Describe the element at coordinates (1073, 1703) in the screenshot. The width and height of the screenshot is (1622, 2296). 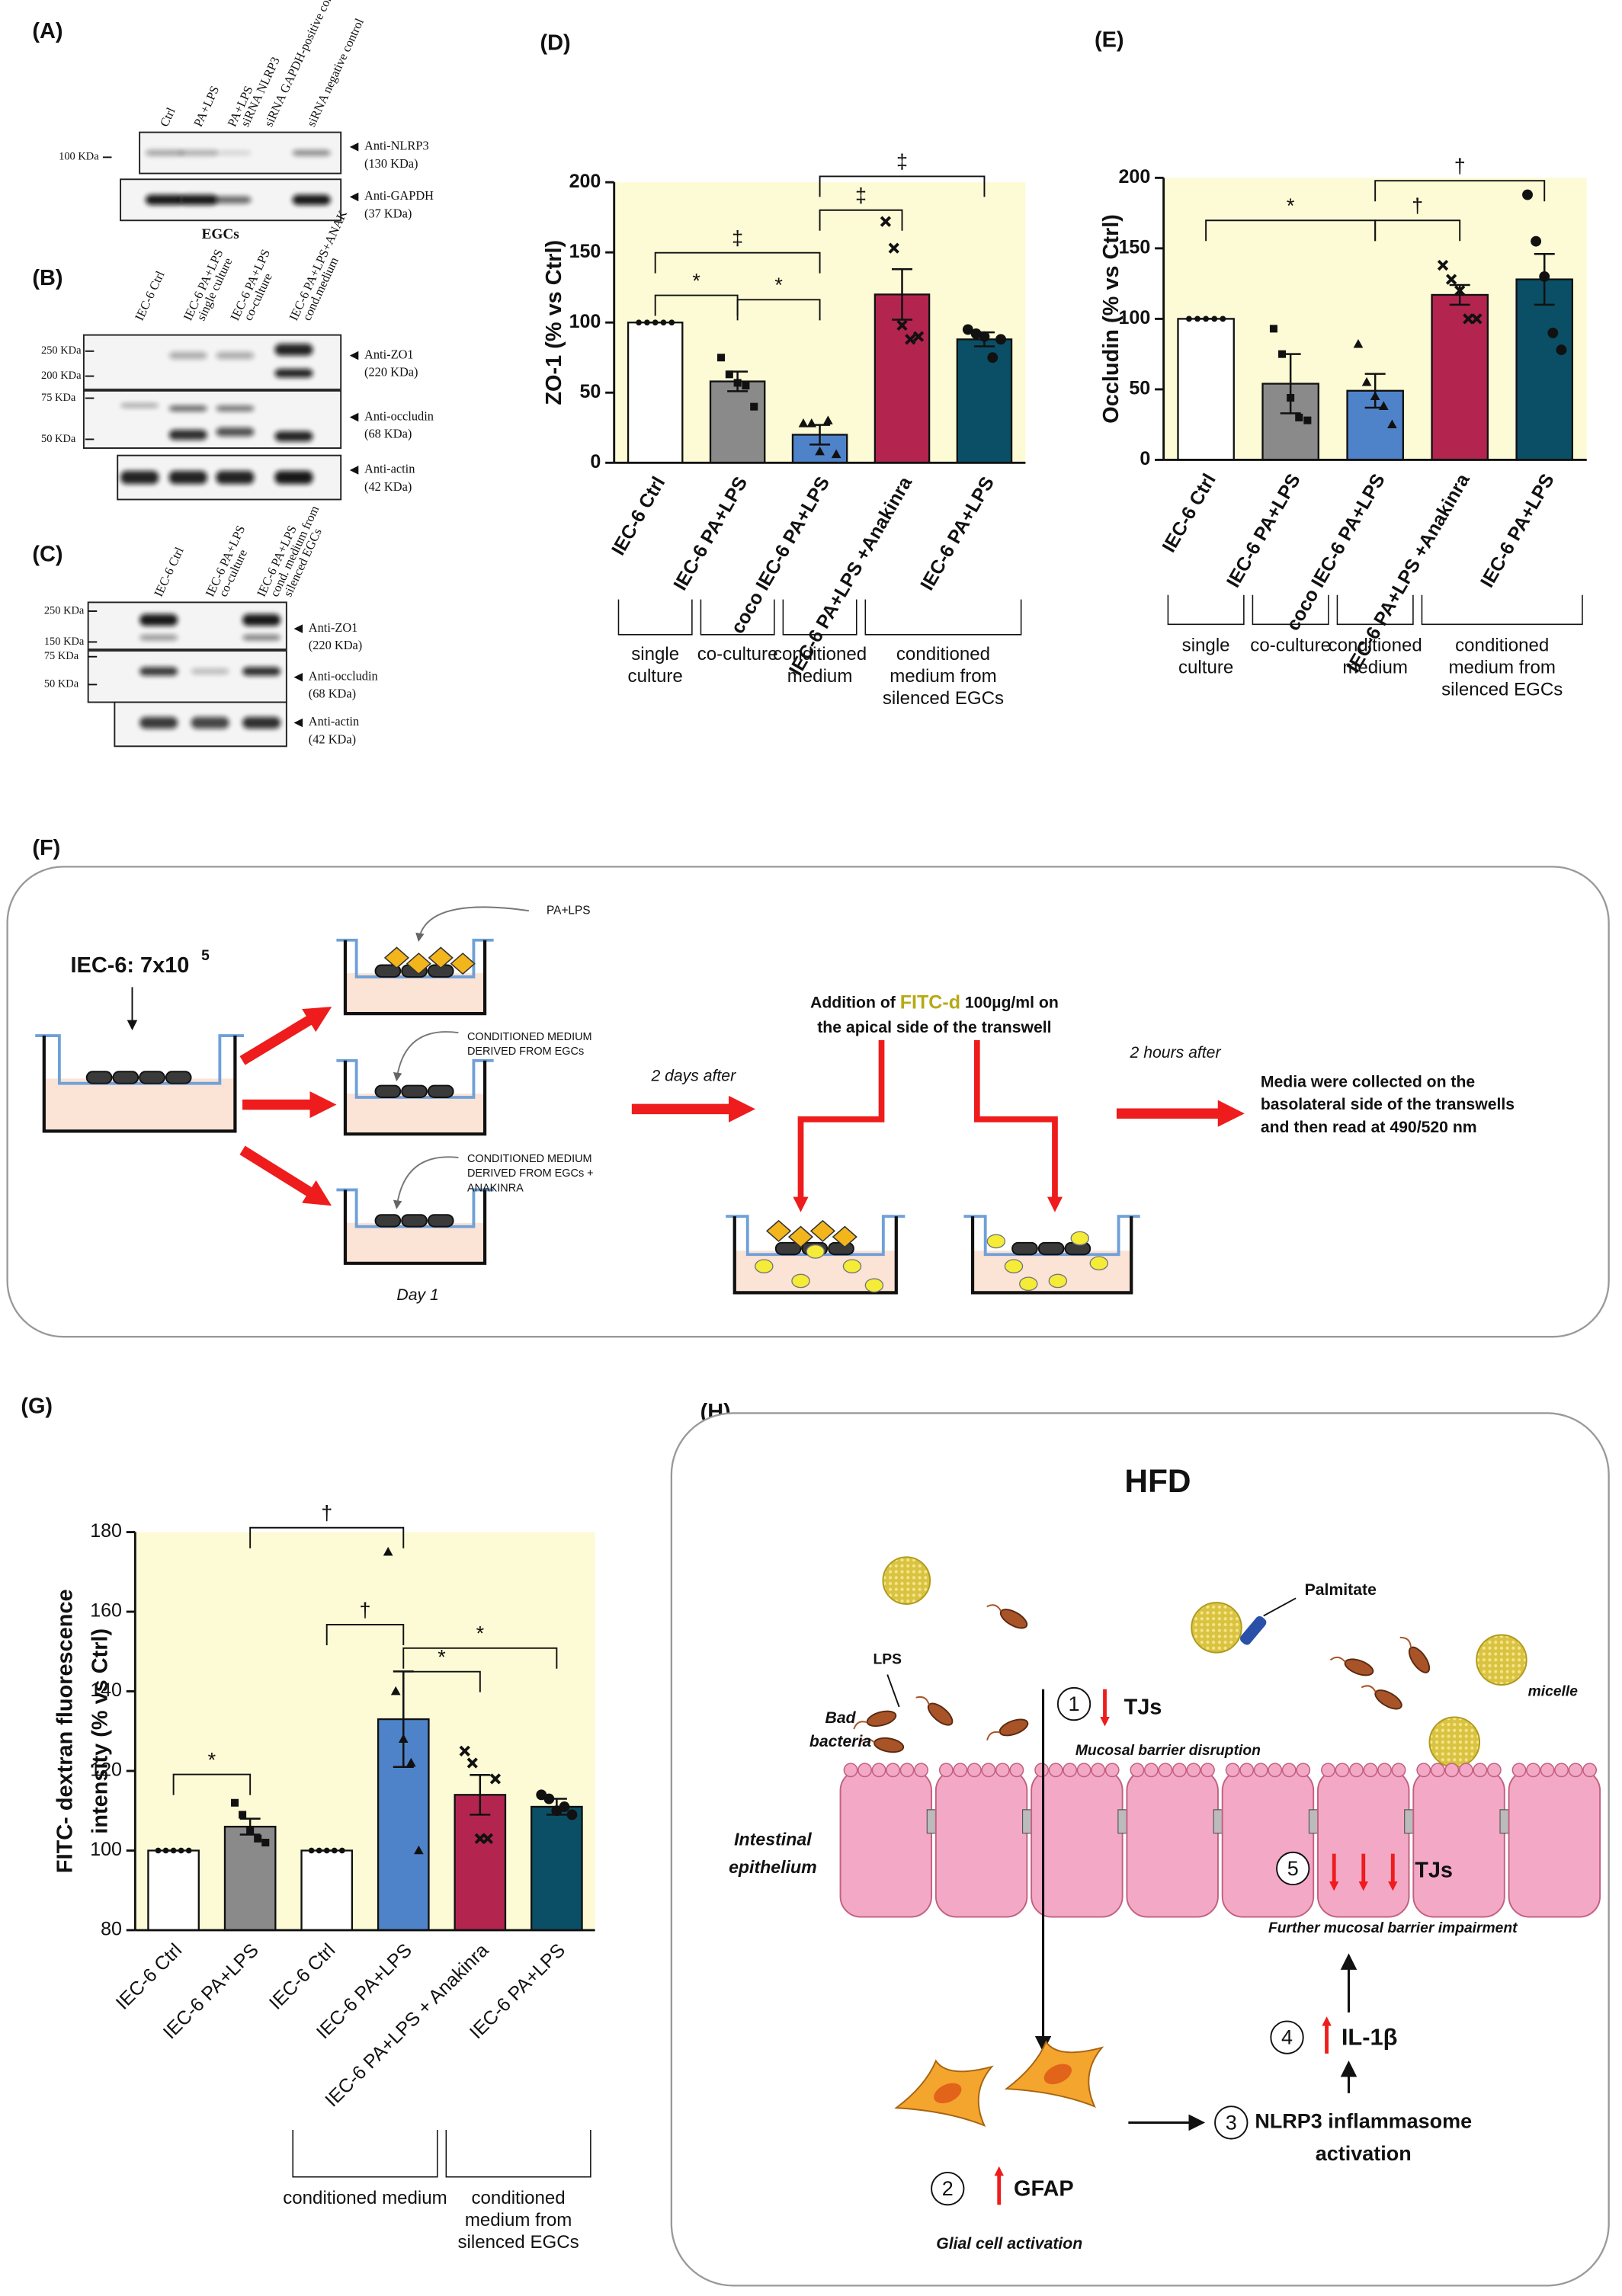
I see `step-circle` at that location.